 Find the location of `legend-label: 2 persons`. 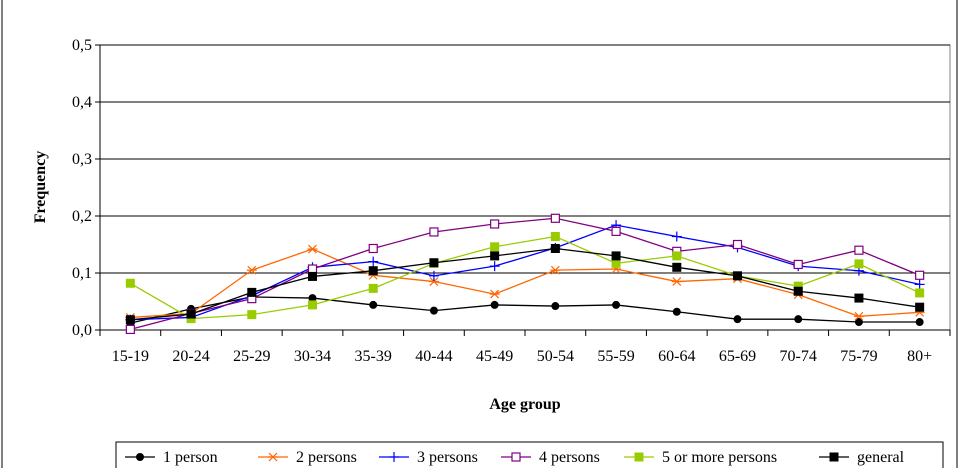

legend-label: 2 persons is located at coordinates (326, 457).